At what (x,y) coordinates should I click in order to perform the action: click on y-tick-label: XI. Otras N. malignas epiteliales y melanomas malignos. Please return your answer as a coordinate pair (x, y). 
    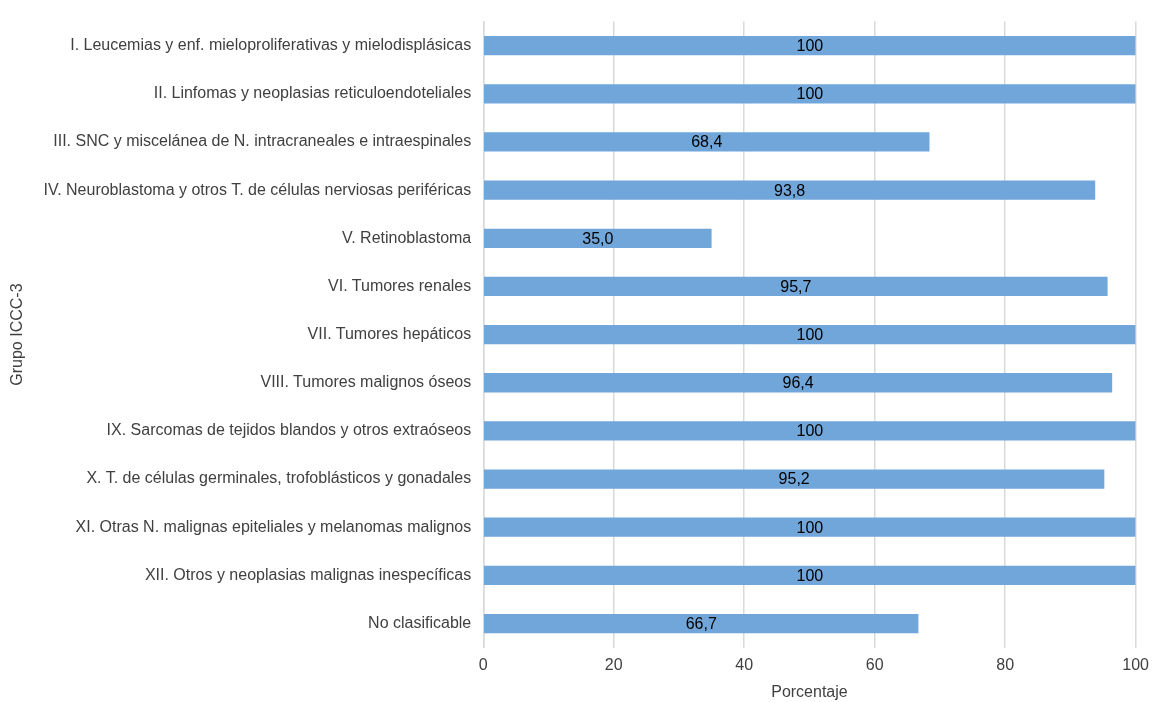
    Looking at the image, I should click on (273, 526).